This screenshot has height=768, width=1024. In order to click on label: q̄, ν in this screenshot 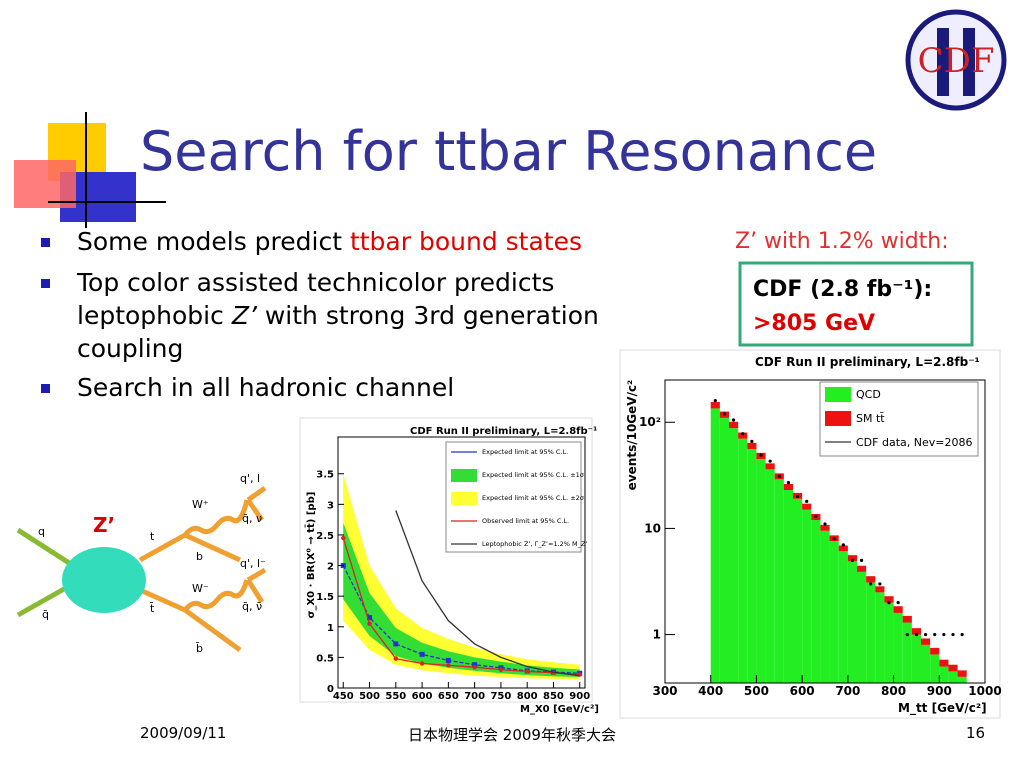, I will do `click(252, 518)`.